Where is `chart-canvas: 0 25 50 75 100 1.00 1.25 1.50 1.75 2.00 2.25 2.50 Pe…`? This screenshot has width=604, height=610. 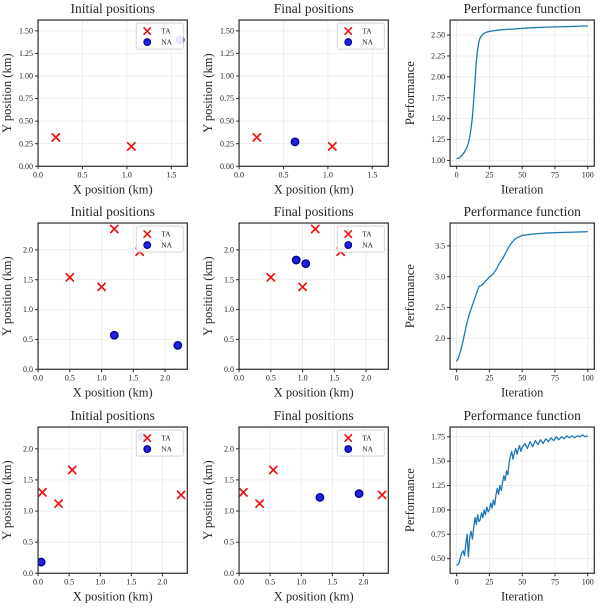 chart-canvas: 0 25 50 75 100 1.00 1.25 1.50 1.75 2.00 2.25 2.50 Pe… is located at coordinates (499, 98).